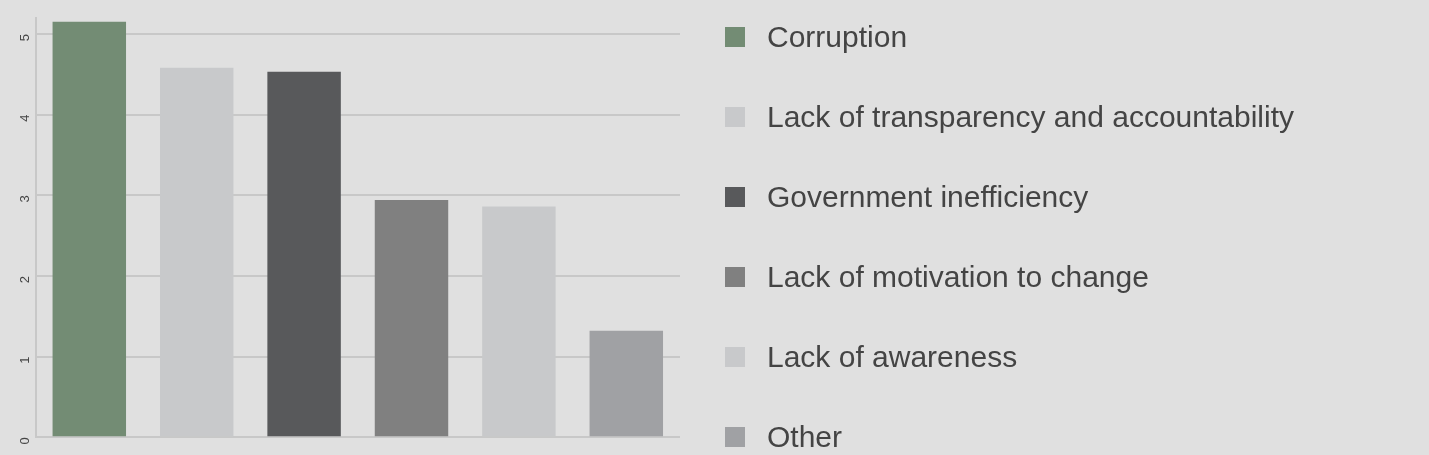 This screenshot has width=1429, height=455. What do you see at coordinates (25, 441) in the screenshot?
I see `y-tick-label: 0` at bounding box center [25, 441].